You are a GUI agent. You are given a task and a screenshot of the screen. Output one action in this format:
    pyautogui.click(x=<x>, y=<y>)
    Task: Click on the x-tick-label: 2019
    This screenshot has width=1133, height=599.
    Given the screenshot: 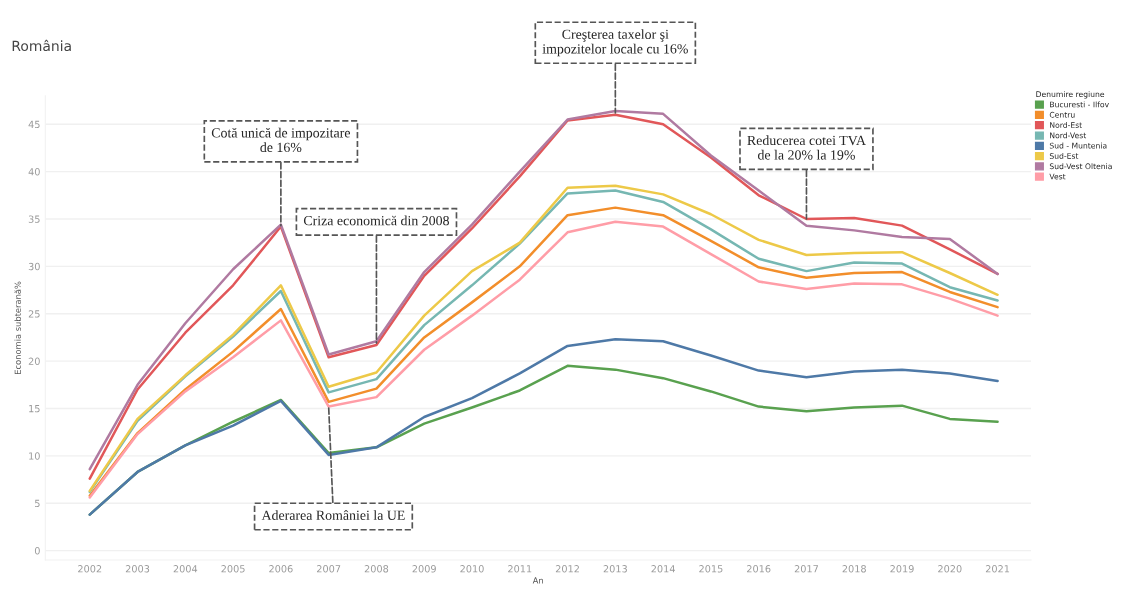 What is the action you would take?
    pyautogui.click(x=902, y=569)
    